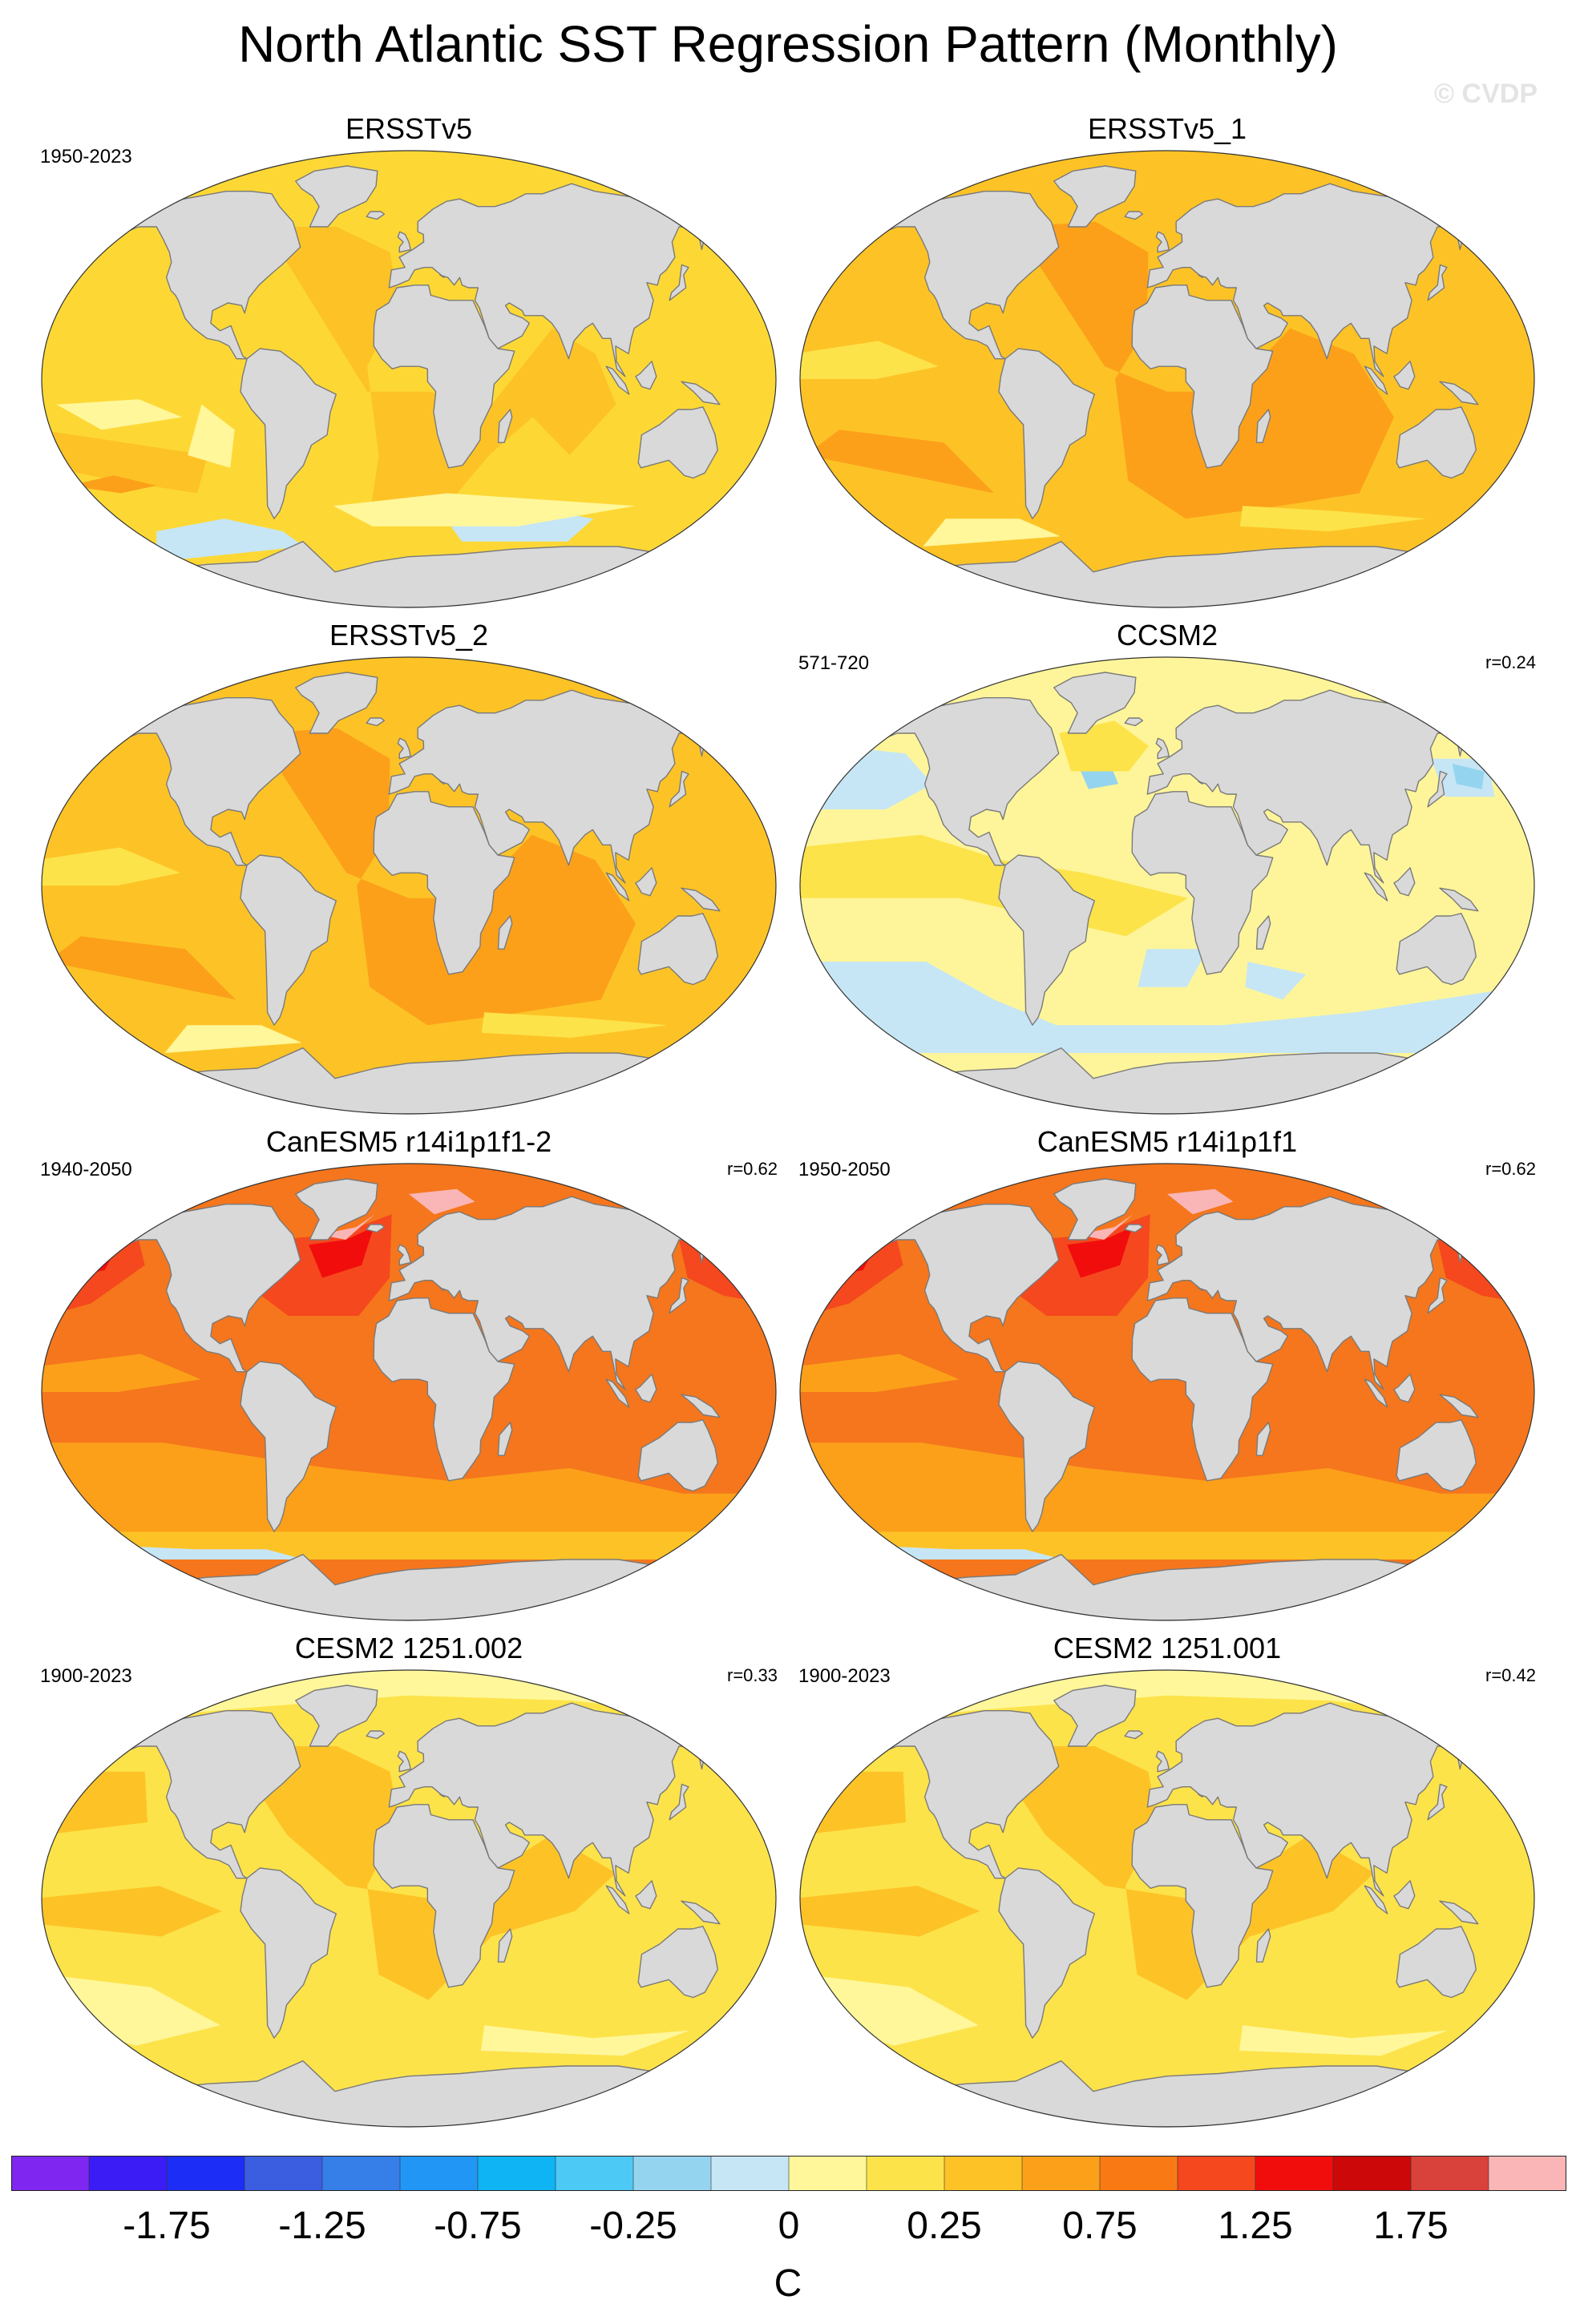 This screenshot has width=1576, height=2324. What do you see at coordinates (1510, 1675) in the screenshot?
I see `panel-correlation: r=0.42` at bounding box center [1510, 1675].